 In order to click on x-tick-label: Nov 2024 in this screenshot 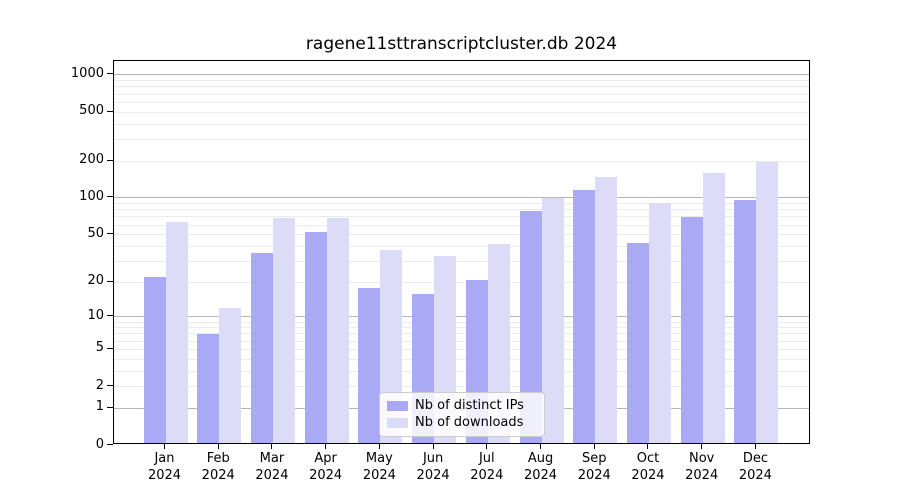, I will do `click(702, 467)`.